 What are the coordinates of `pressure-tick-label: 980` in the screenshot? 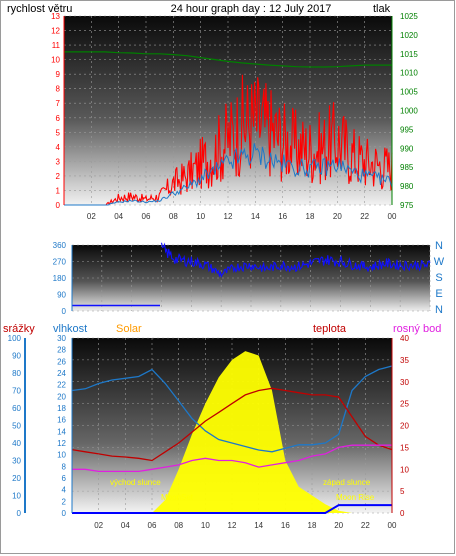 It's located at (407, 186).